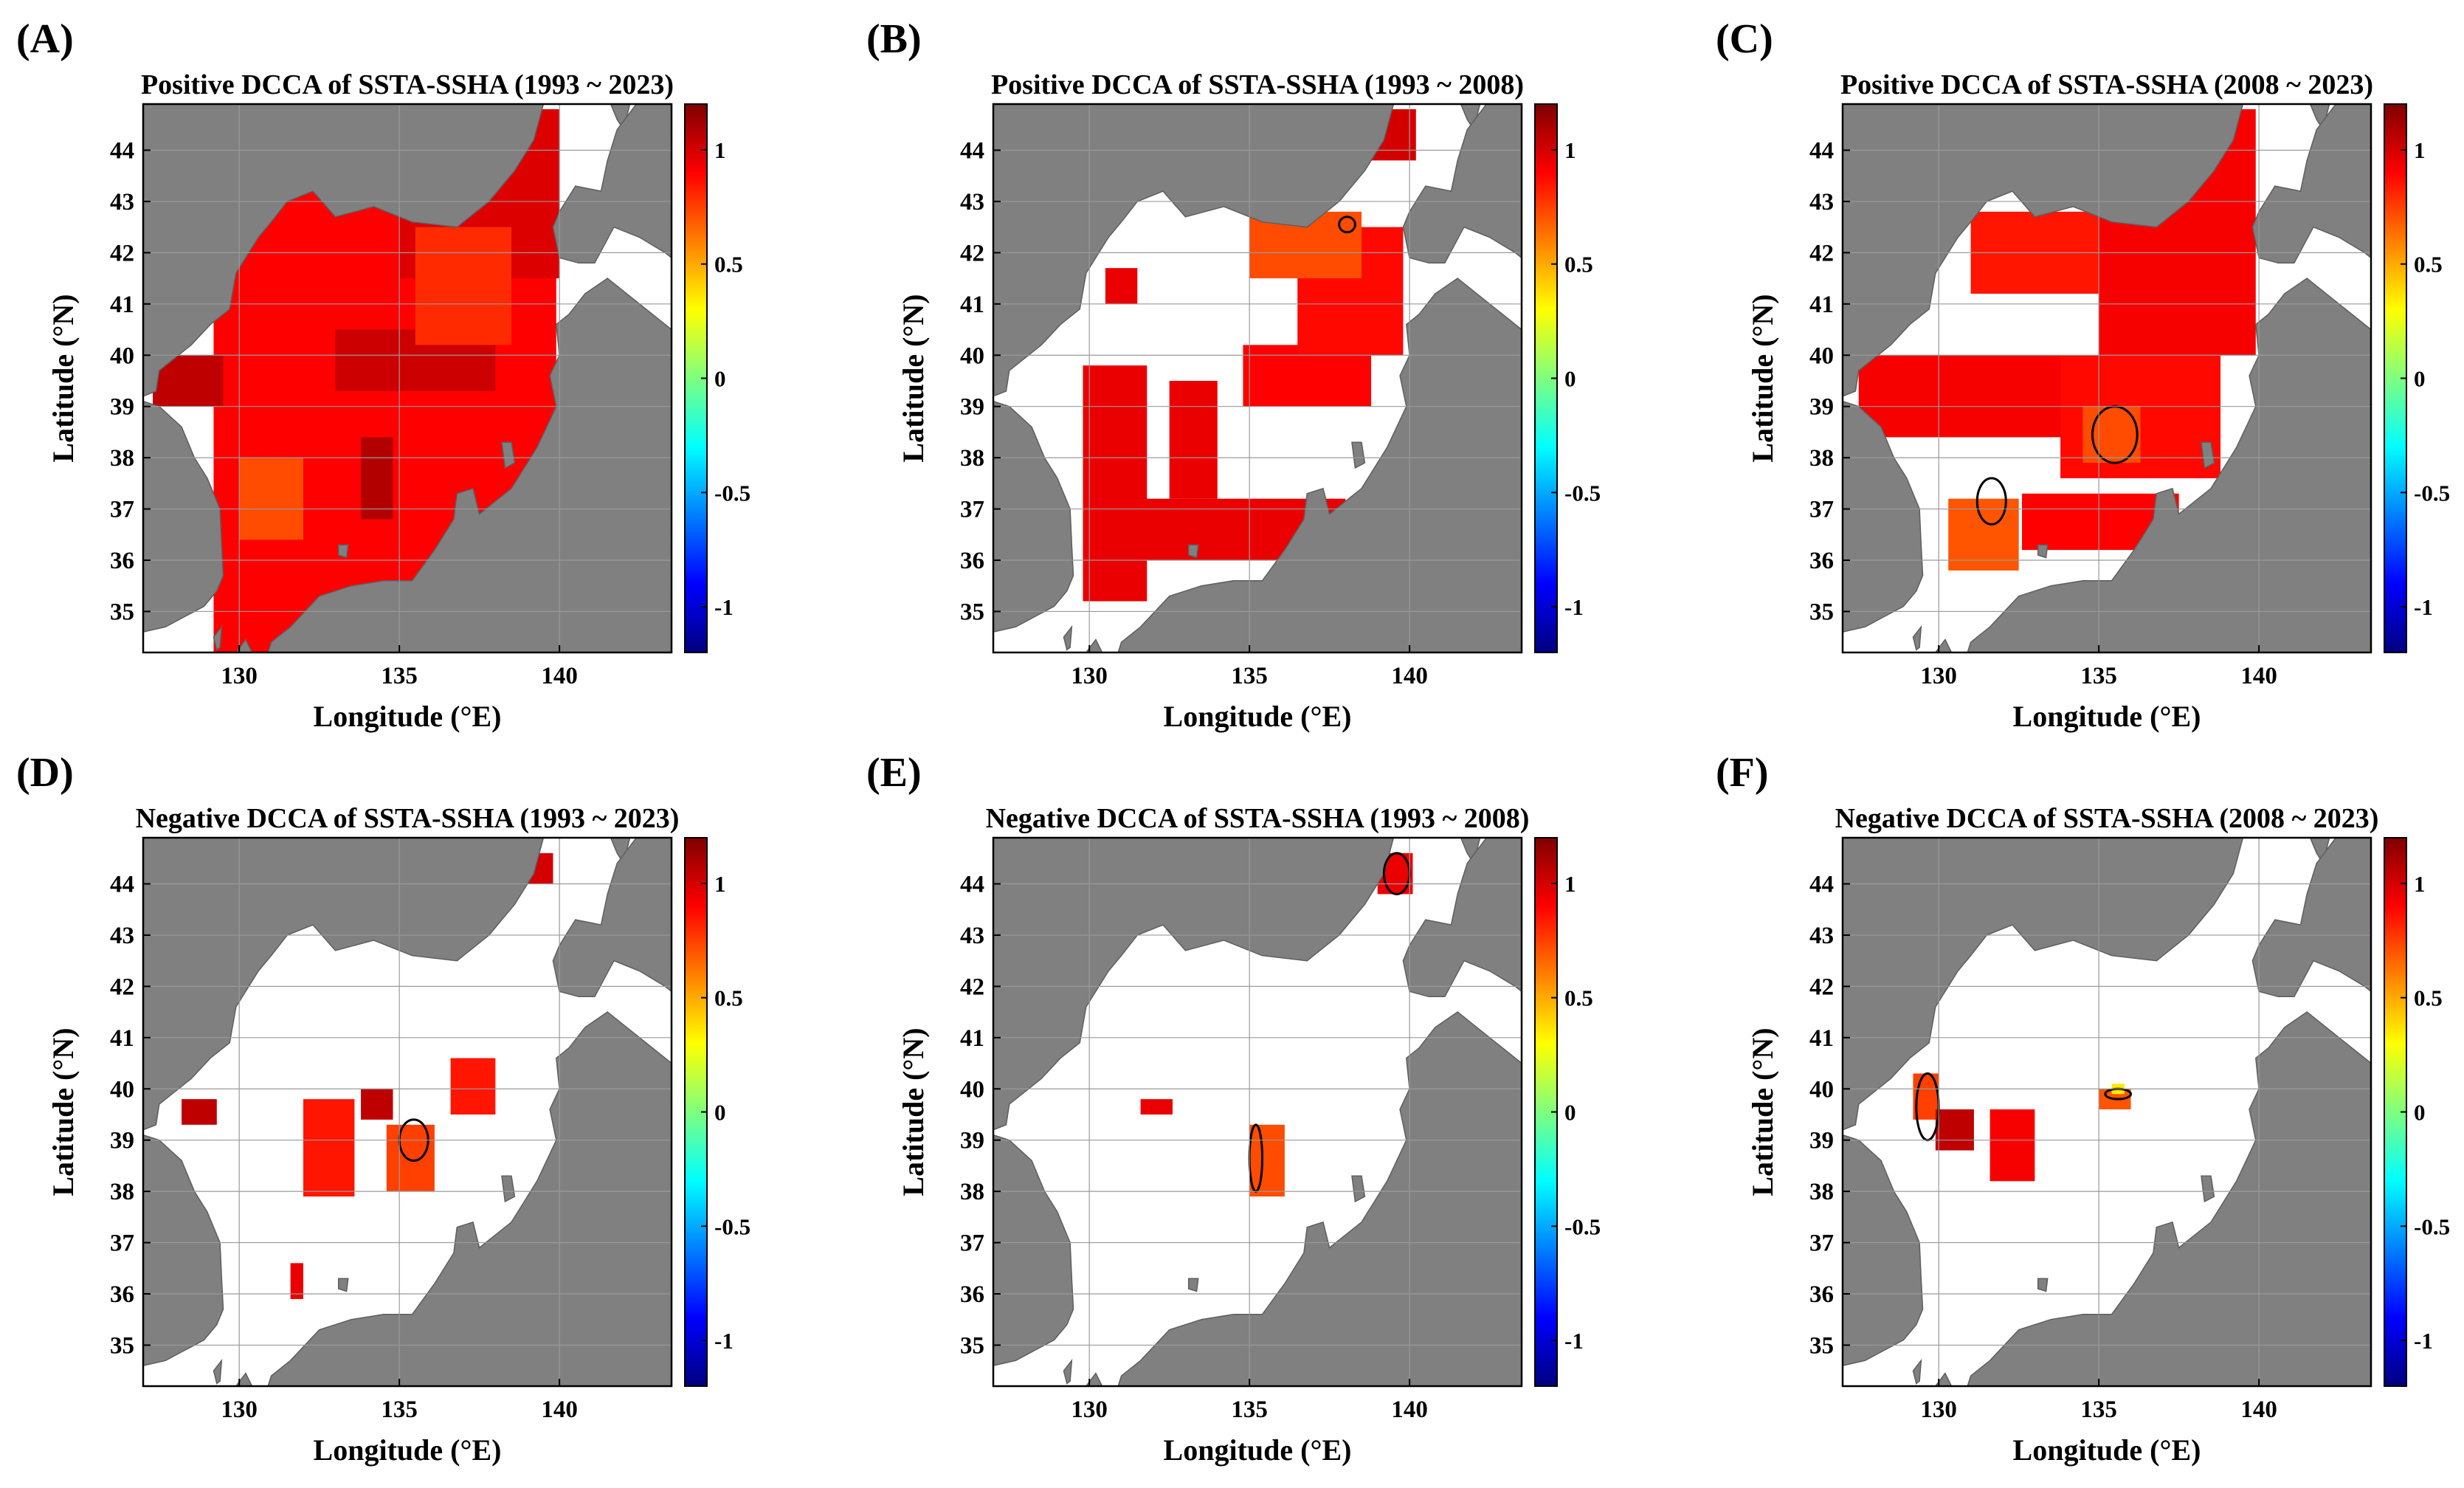 This screenshot has height=1488, width=2464. I want to click on y-axis-label: Latitude (°N), so click(1763, 378).